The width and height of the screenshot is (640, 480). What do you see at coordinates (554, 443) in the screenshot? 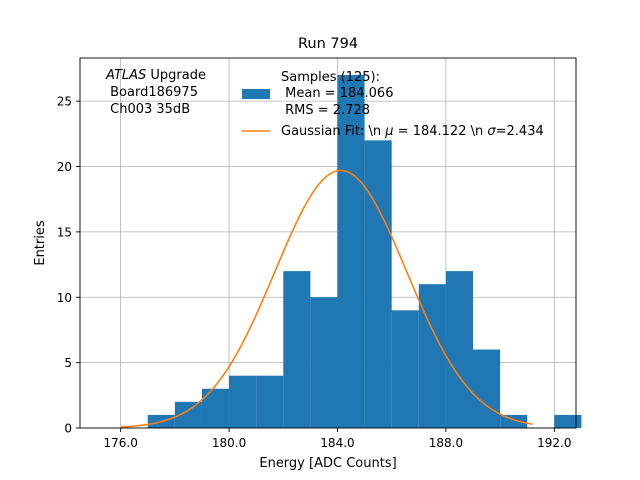
I see `x-tick-label-4: 192.0` at bounding box center [554, 443].